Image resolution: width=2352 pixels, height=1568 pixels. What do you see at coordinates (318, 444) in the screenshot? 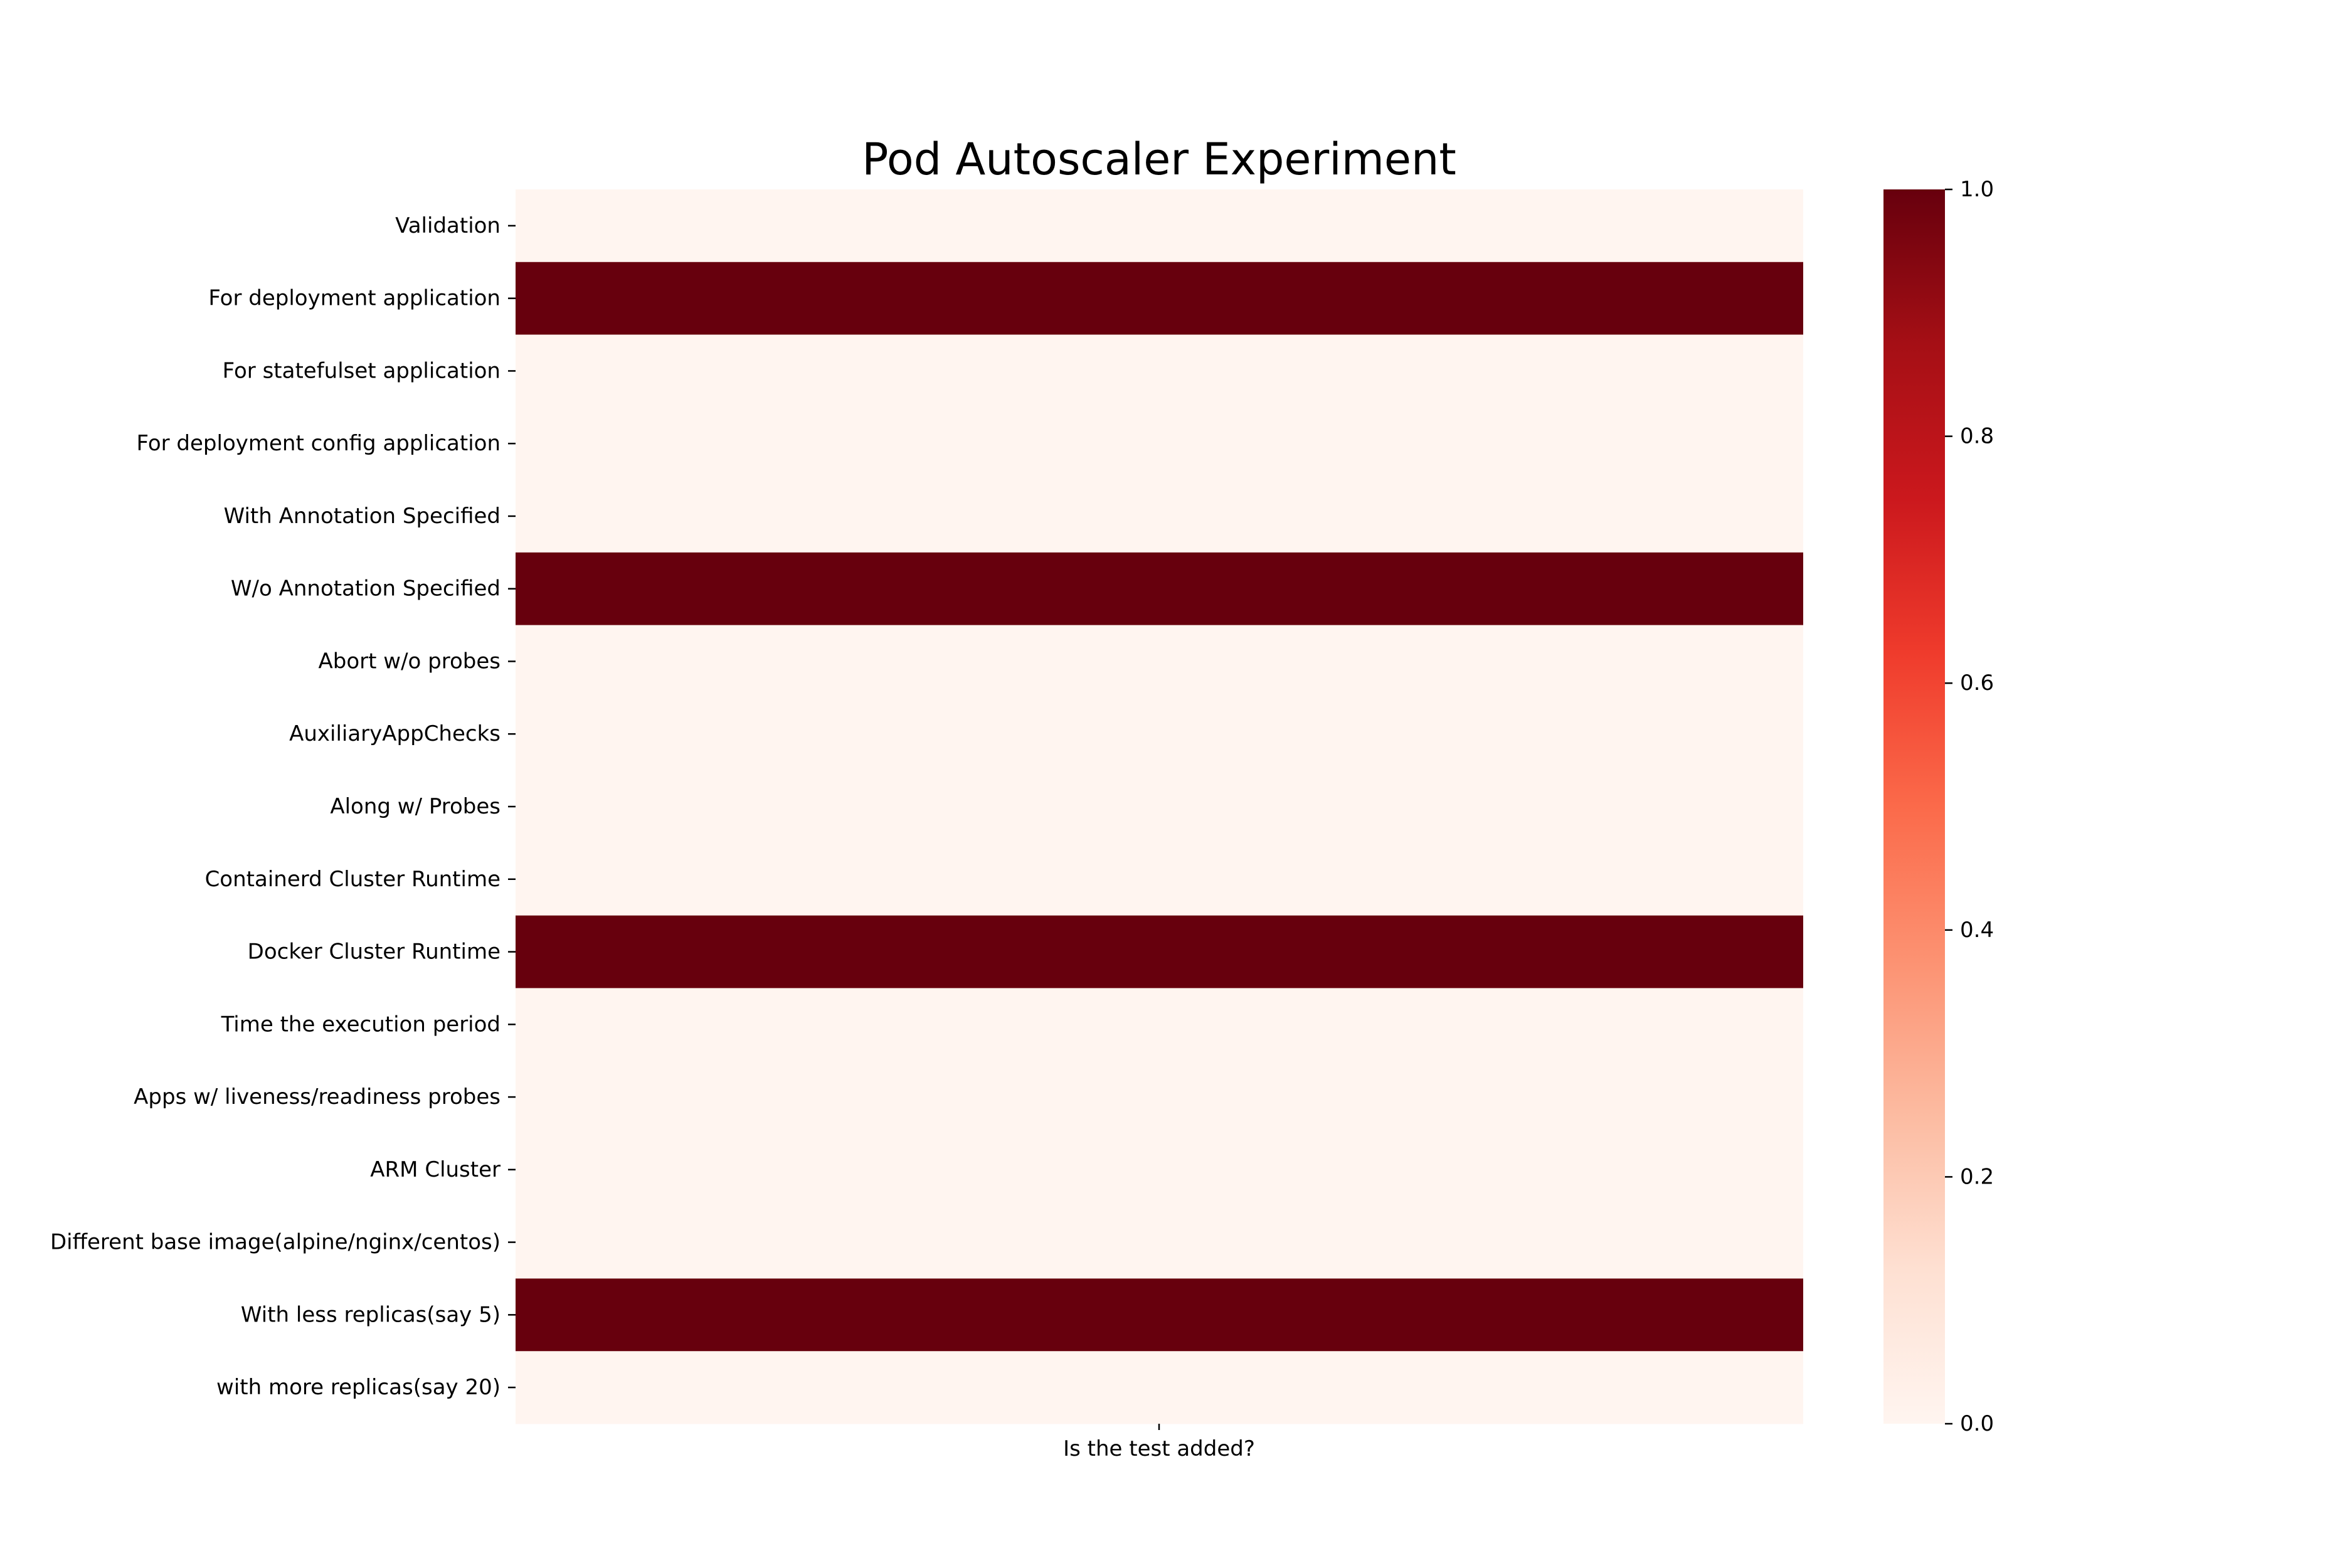
I see `row-label: For deployment config application` at bounding box center [318, 444].